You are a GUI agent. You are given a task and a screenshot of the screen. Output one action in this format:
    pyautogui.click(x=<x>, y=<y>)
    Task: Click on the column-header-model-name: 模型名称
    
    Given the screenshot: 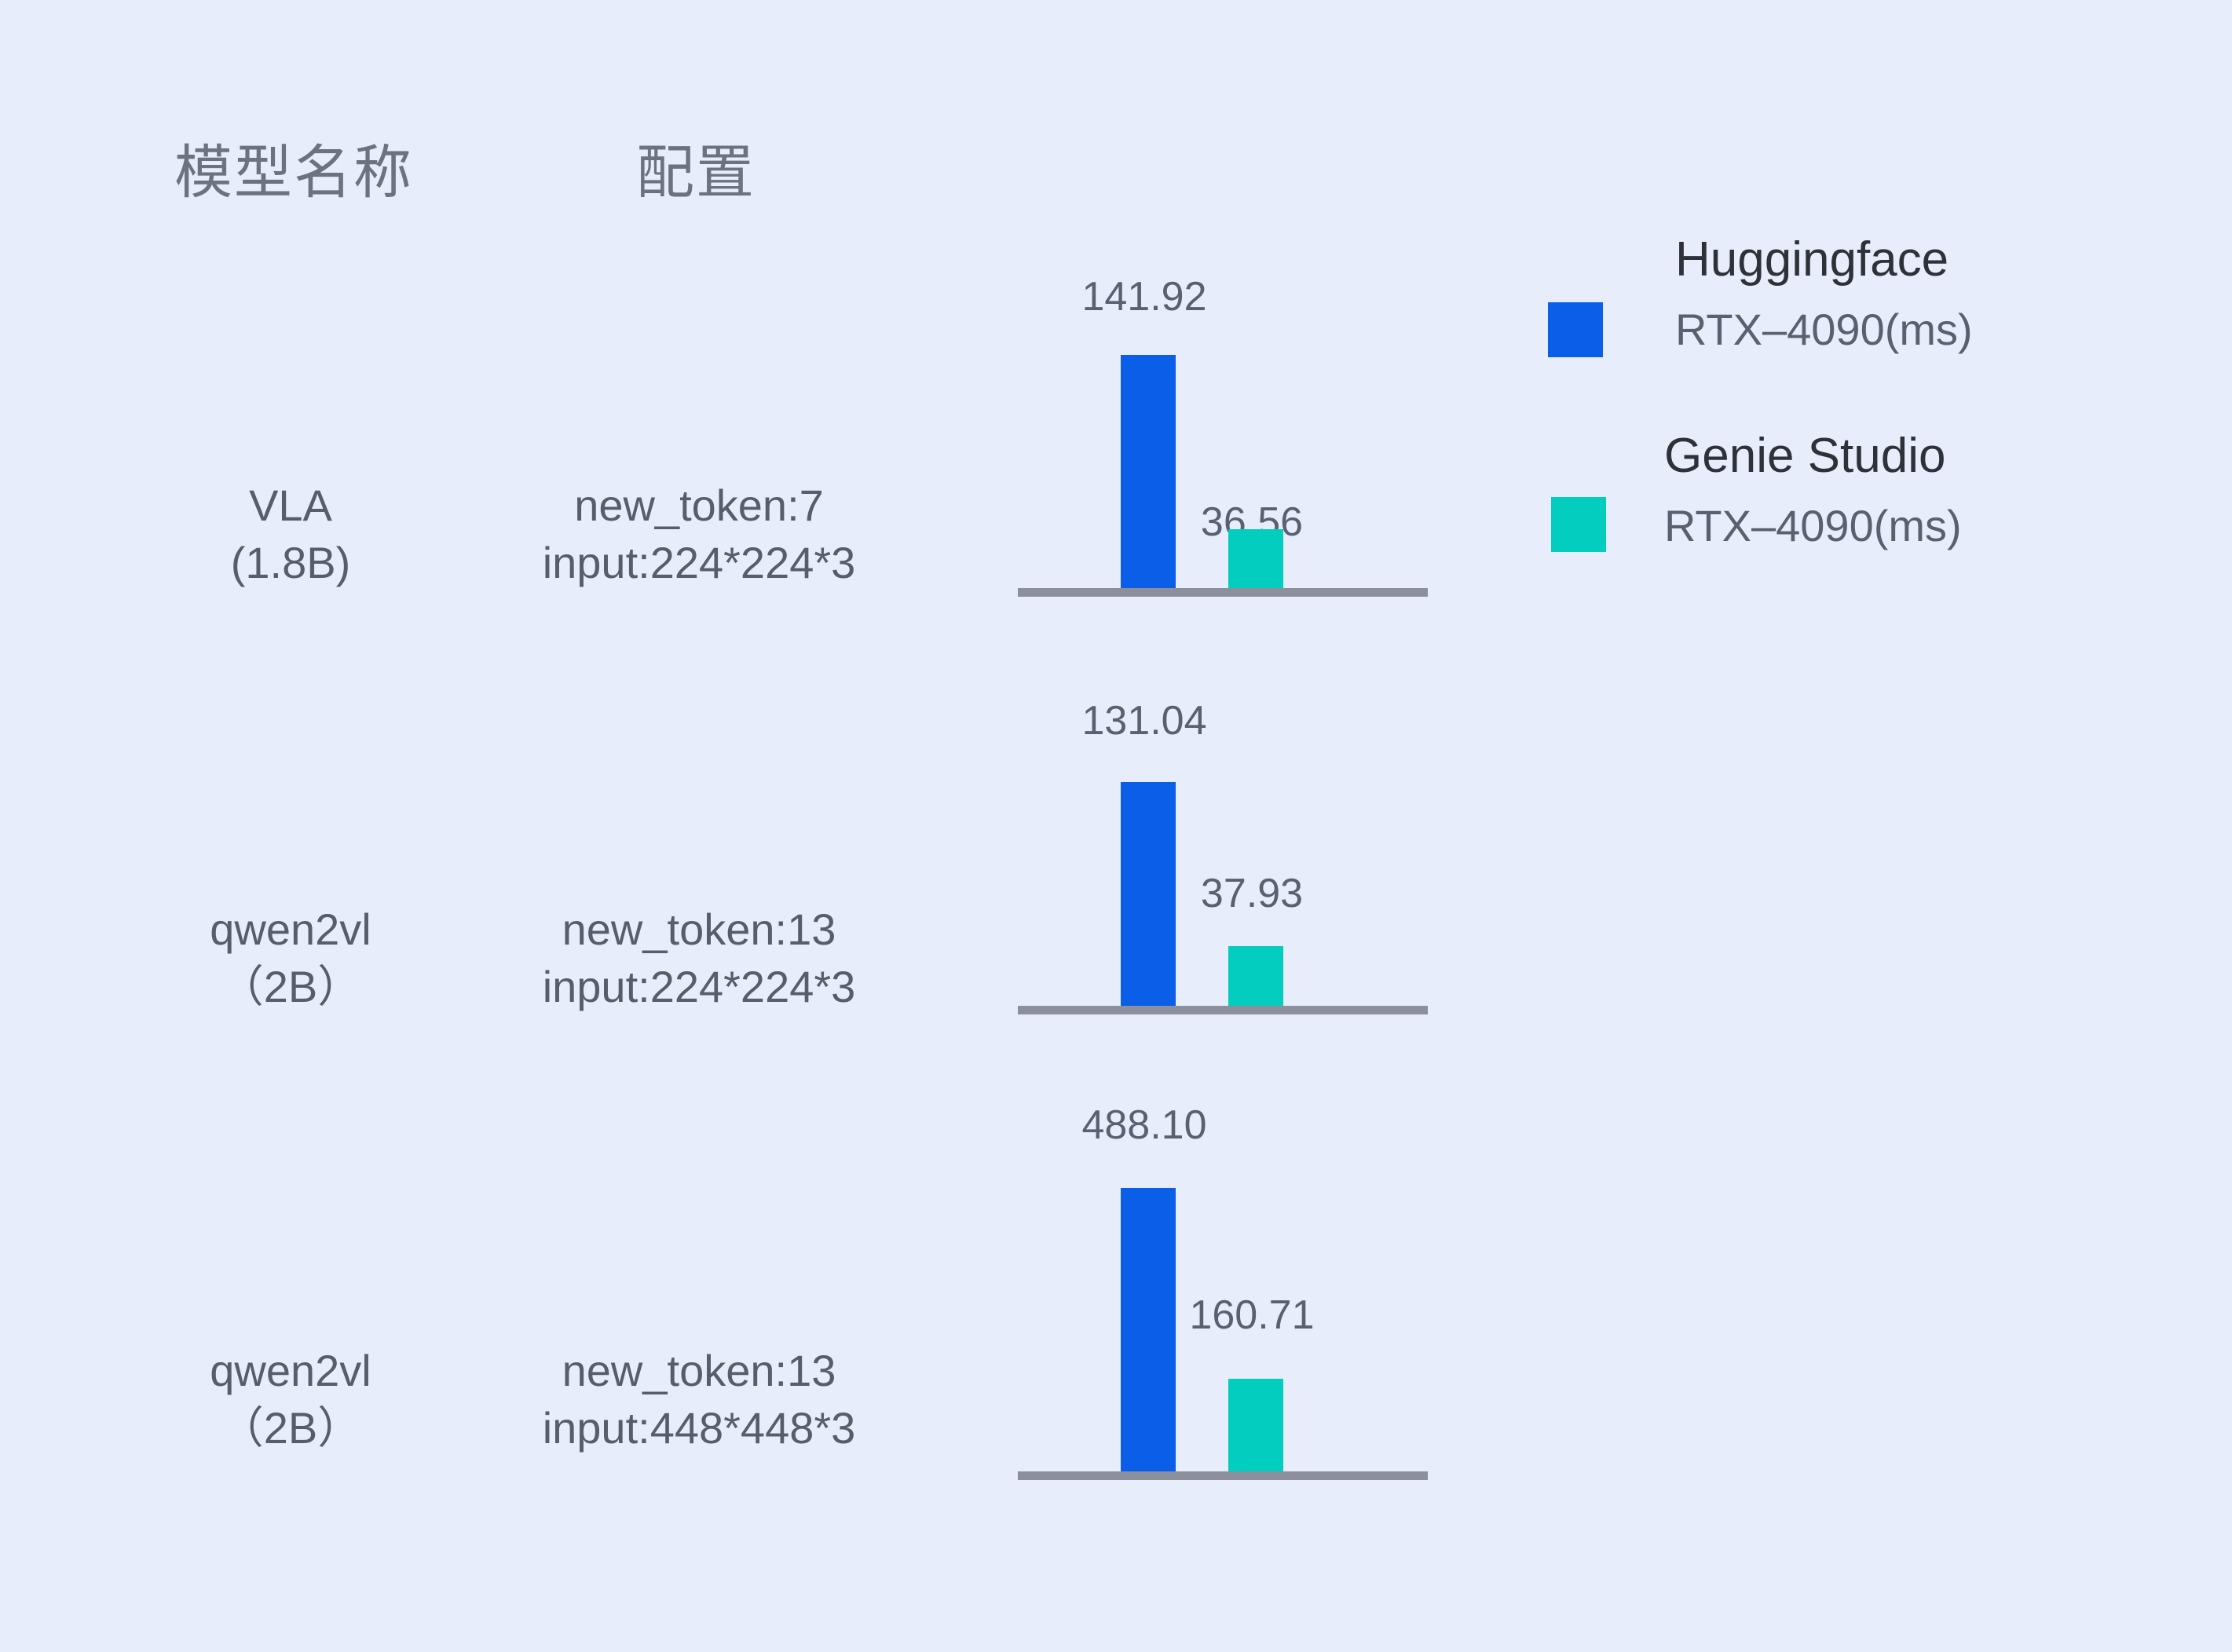 What is the action you would take?
    pyautogui.click(x=293, y=172)
    